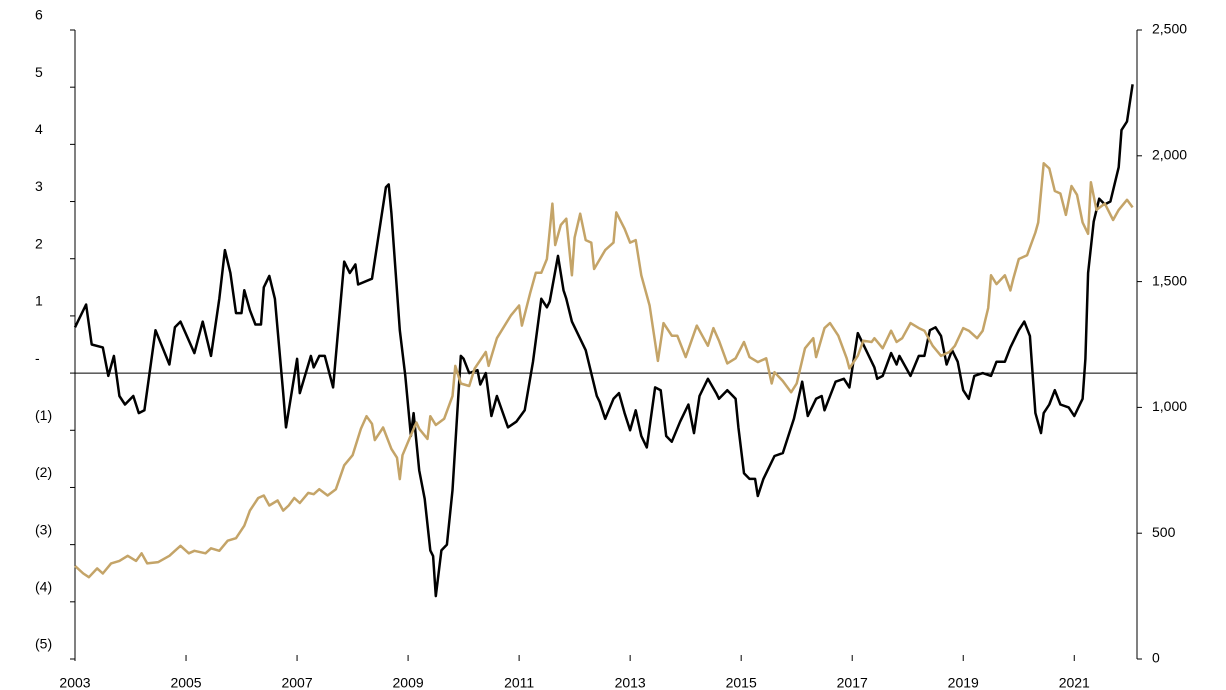 The height and width of the screenshot is (690, 1226). Describe the element at coordinates (630, 682) in the screenshot. I see `x-tick-label: 2013` at that location.